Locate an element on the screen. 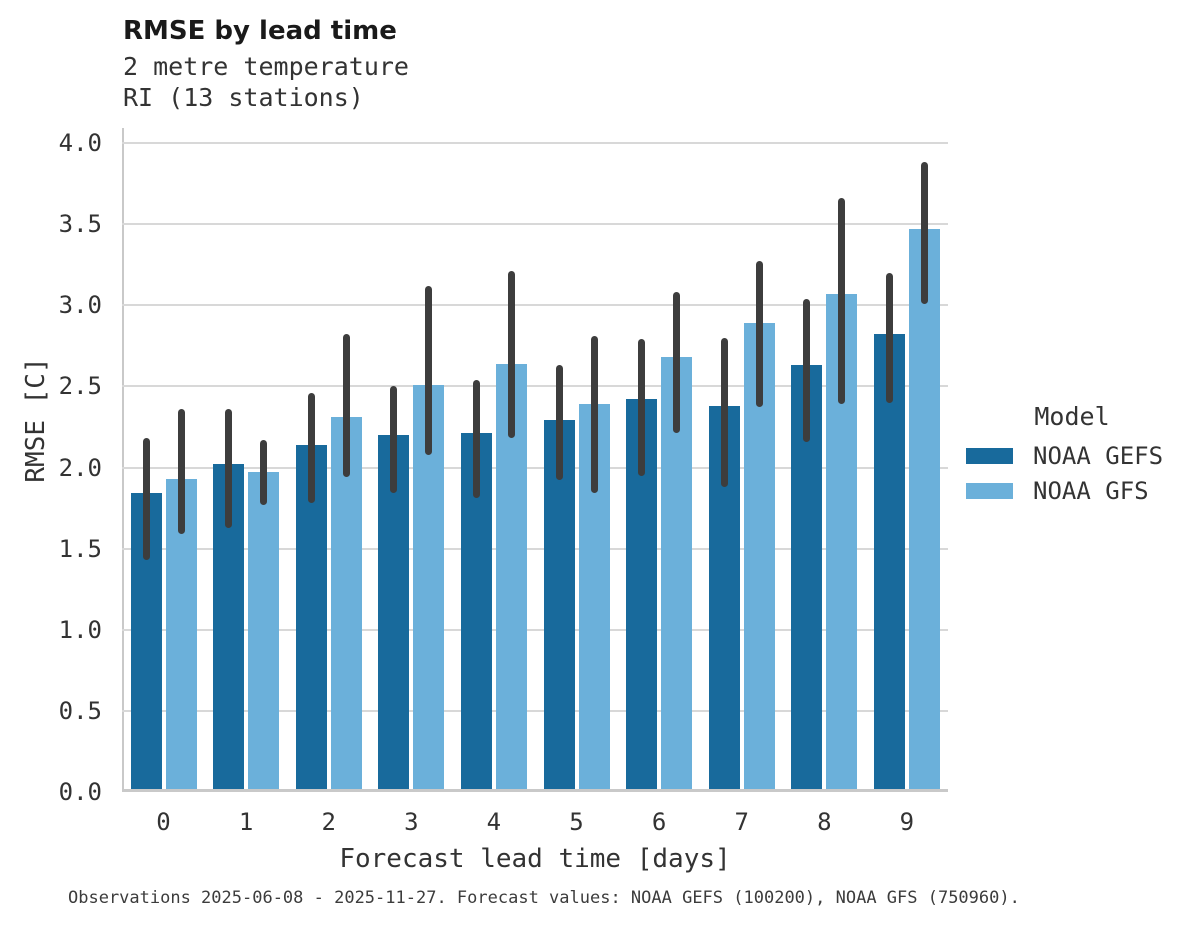 The image size is (1188, 928). gridline-0.5 is located at coordinates (535, 710).